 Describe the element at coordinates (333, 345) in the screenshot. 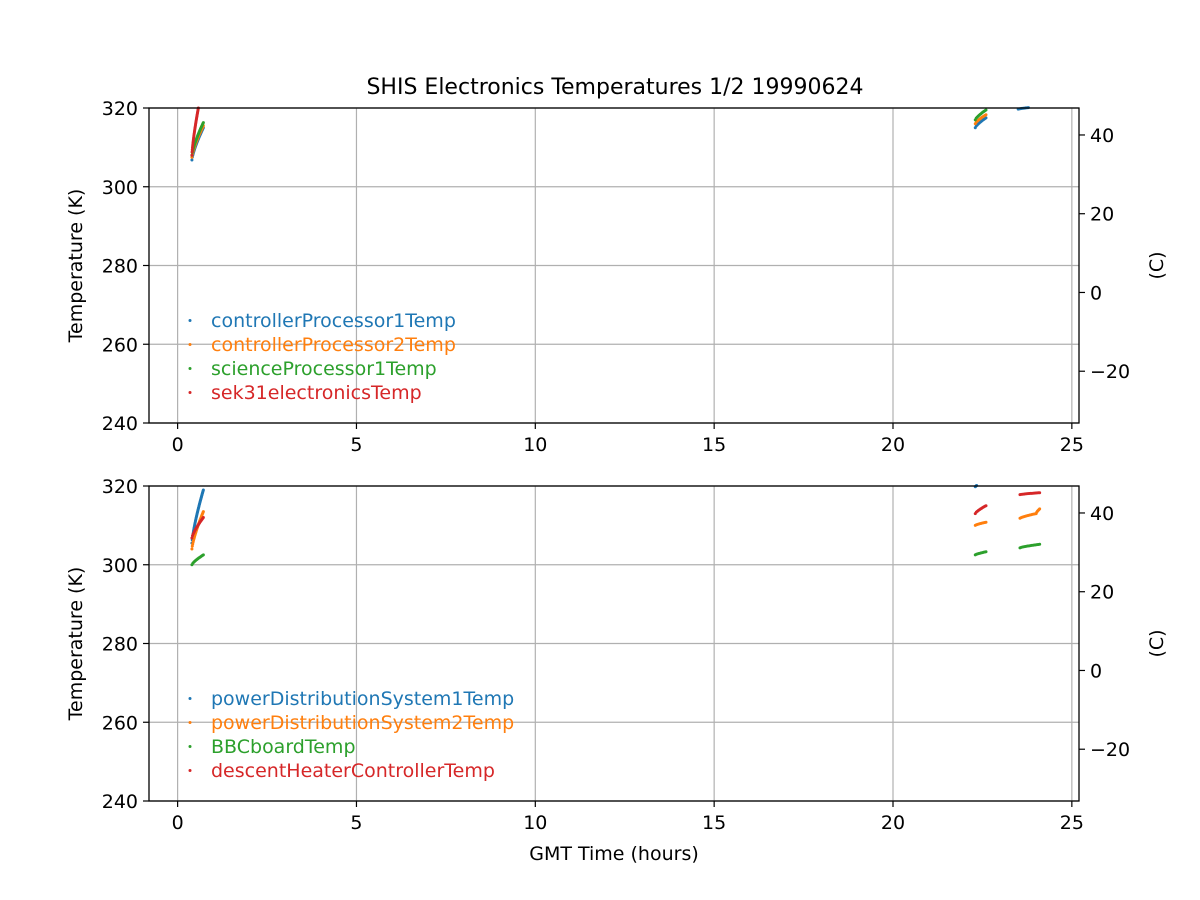

I see `legend-label: controllerProcessor2Temp` at that location.